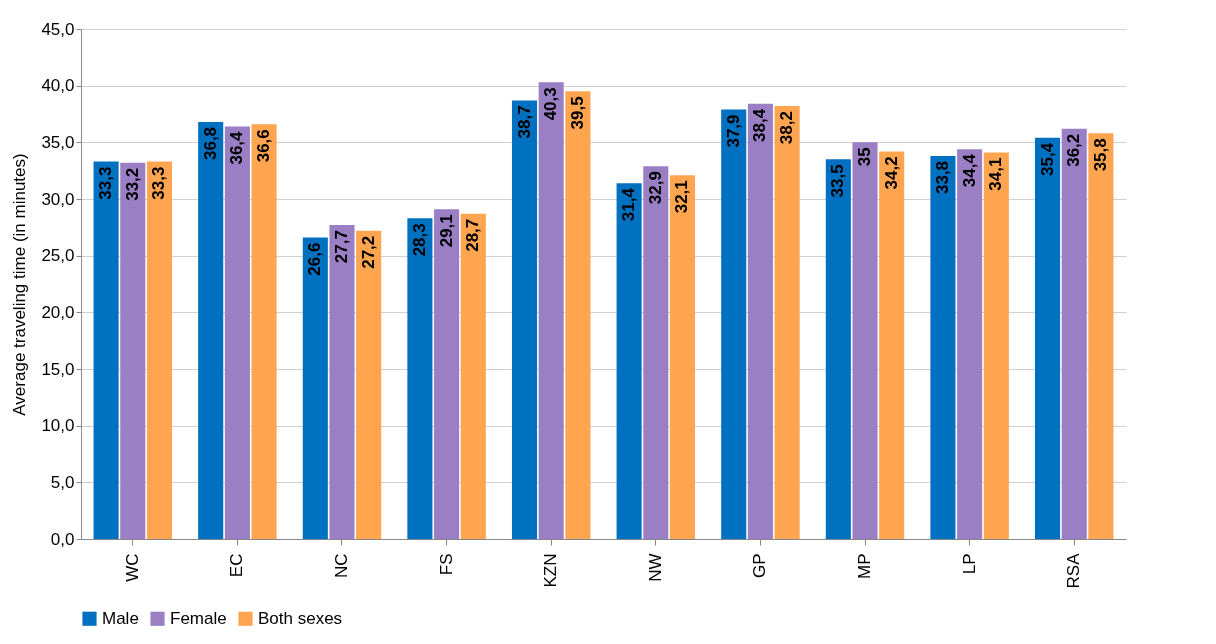 The width and height of the screenshot is (1216, 644). What do you see at coordinates (300, 618) in the screenshot?
I see `legend-label: Both sexes` at bounding box center [300, 618].